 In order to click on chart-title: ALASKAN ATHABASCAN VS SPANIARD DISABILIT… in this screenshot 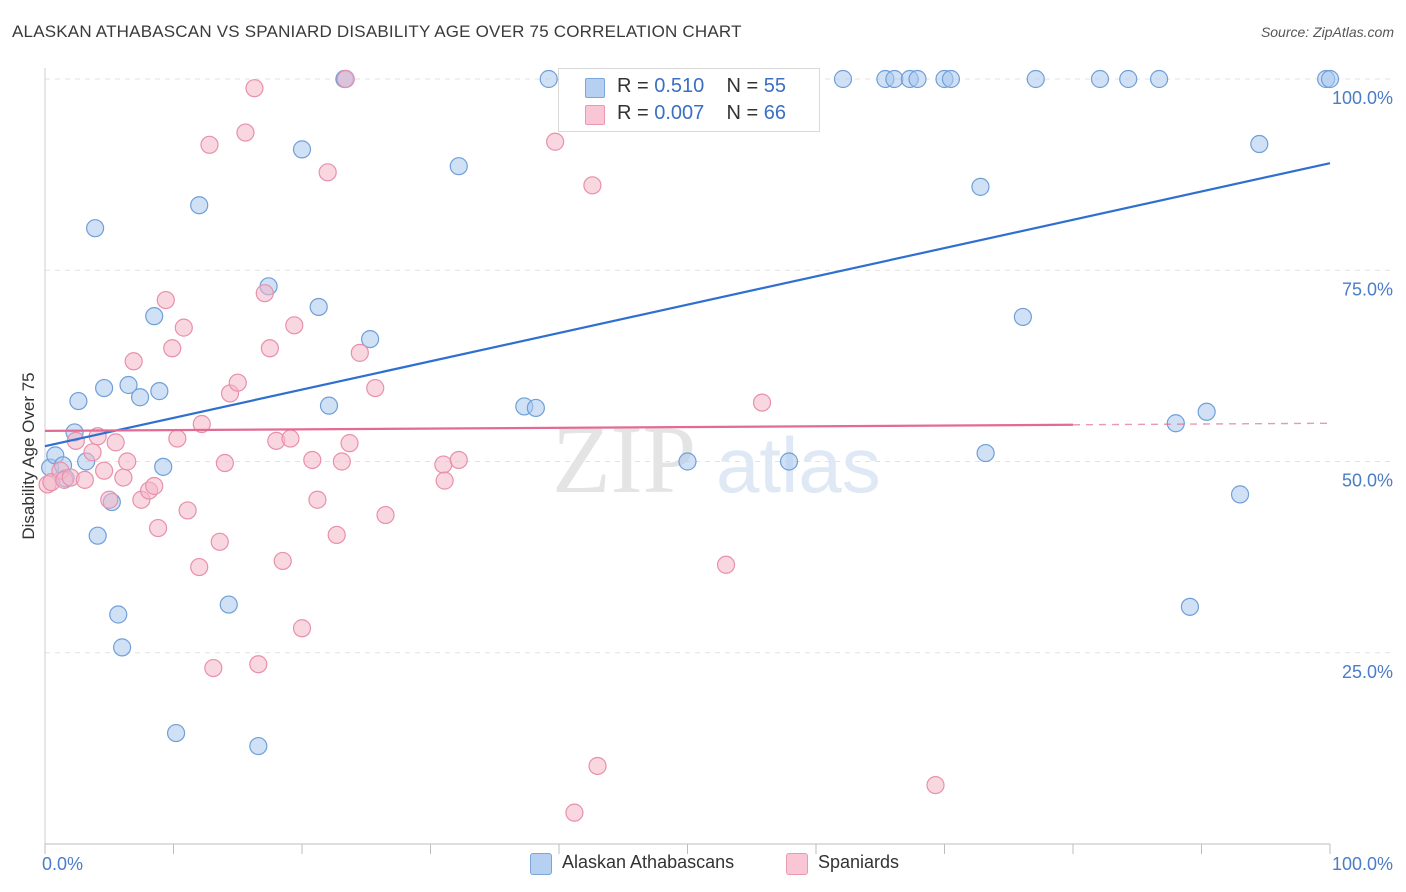, I will do `click(377, 31)`.